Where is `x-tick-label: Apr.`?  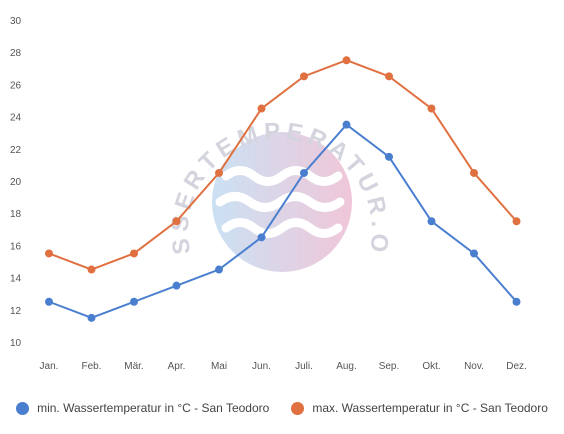
x-tick-label: Apr. is located at coordinates (177, 366).